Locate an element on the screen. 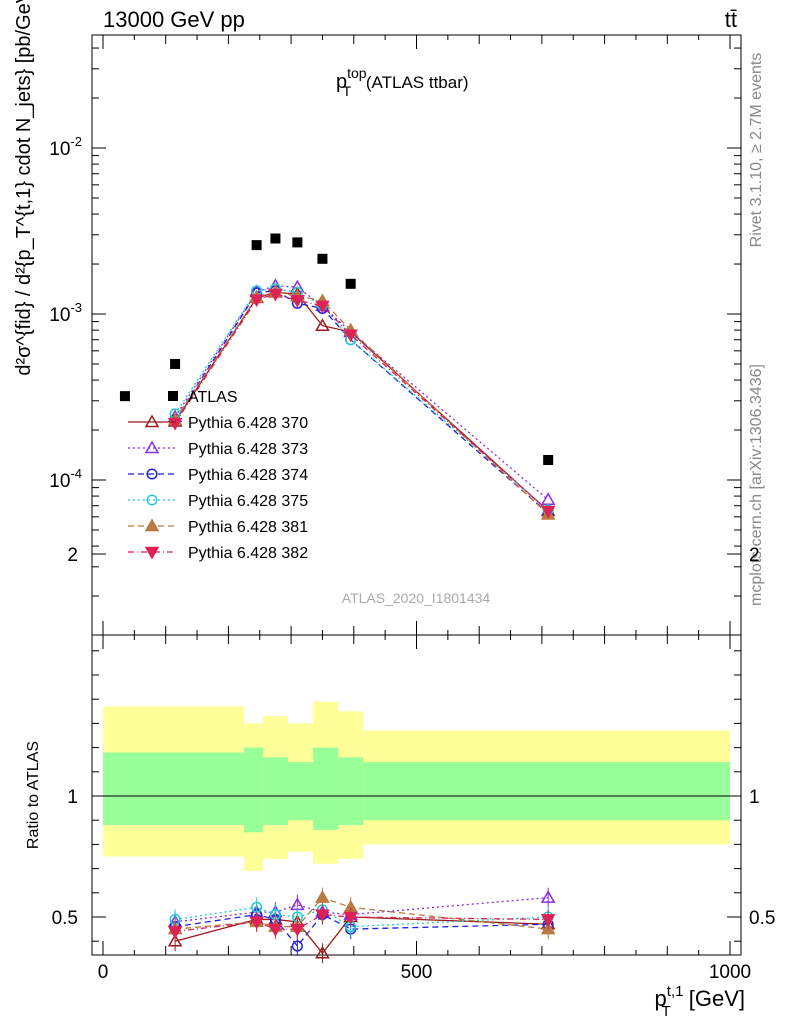  x-tick-label: 0 is located at coordinates (103, 972).